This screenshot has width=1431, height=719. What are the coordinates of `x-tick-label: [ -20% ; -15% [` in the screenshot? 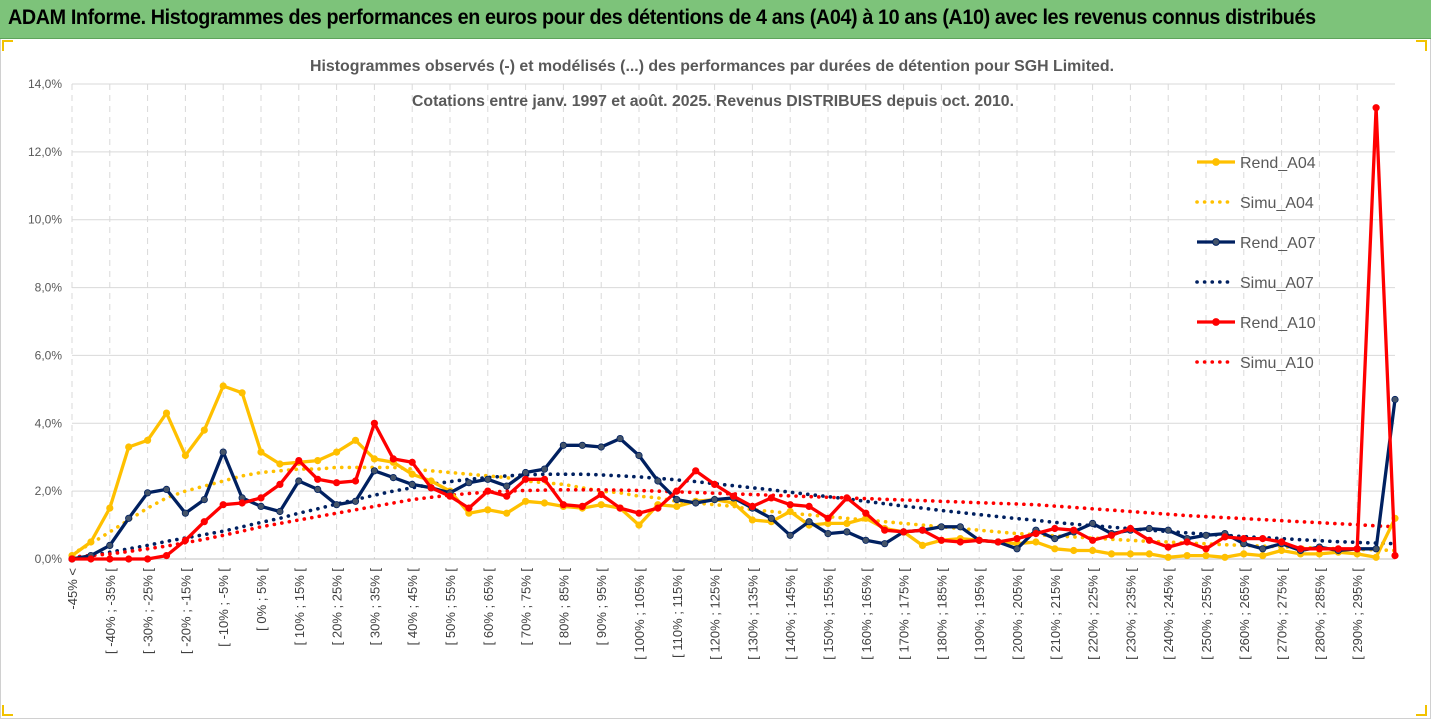 It's located at (185, 611).